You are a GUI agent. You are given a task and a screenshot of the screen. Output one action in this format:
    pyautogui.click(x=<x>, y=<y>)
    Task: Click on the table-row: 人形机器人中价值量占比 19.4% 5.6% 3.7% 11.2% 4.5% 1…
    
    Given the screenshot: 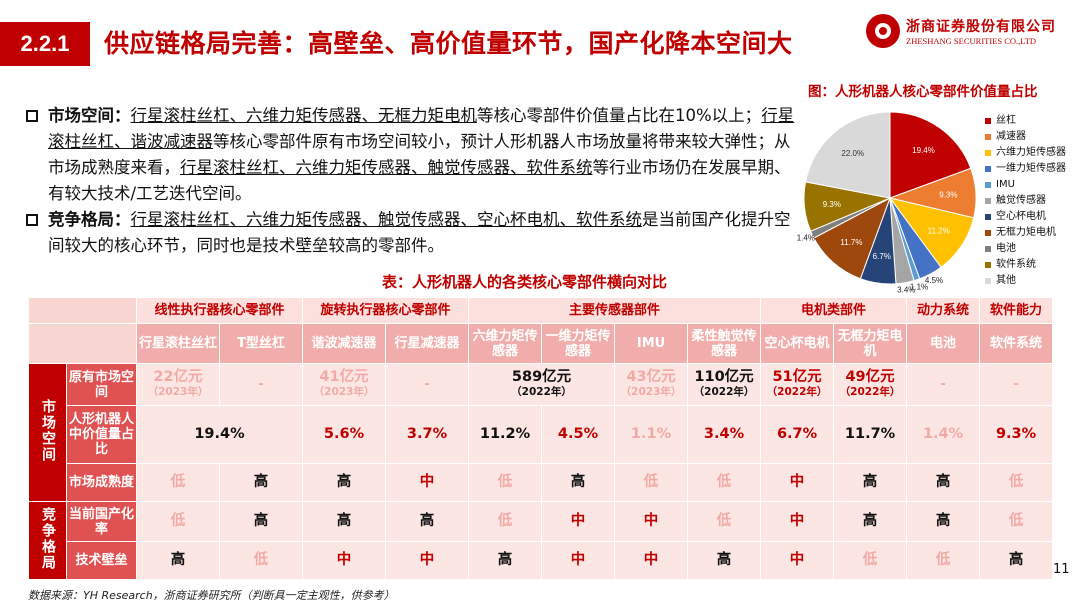 What is the action you would take?
    pyautogui.click(x=541, y=434)
    